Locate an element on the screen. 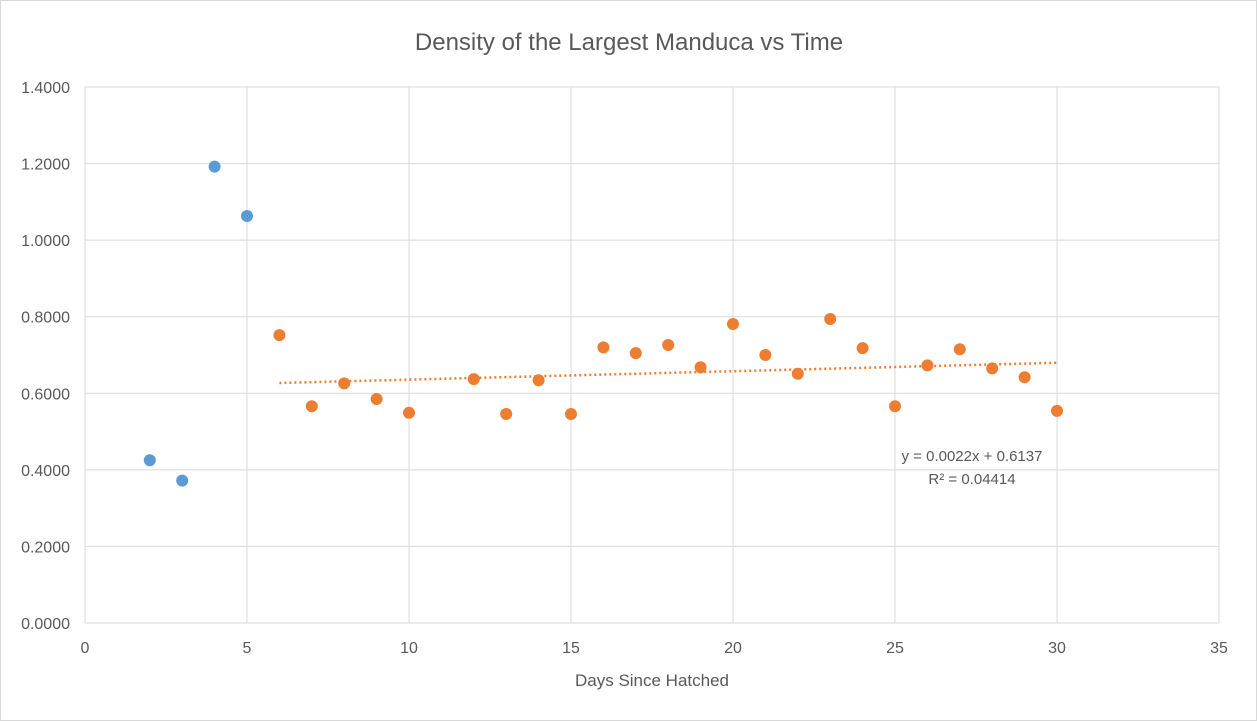  trendline is located at coordinates (668, 373).